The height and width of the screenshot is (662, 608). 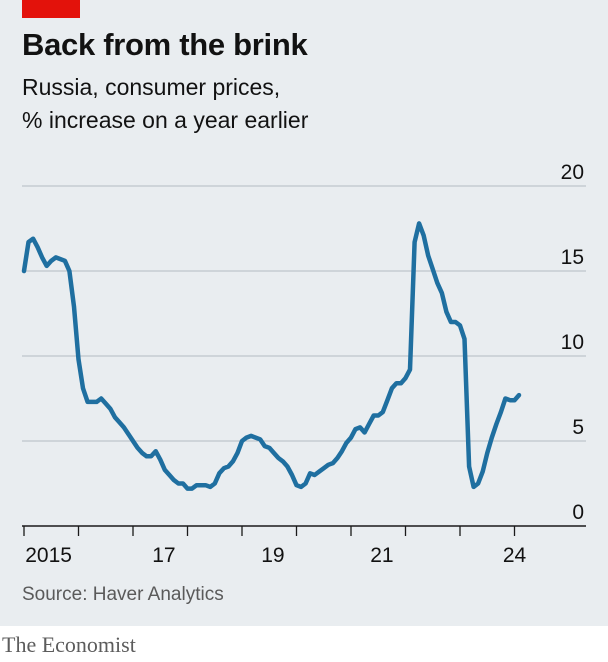 I want to click on x-tick-label: 17, so click(x=163, y=555).